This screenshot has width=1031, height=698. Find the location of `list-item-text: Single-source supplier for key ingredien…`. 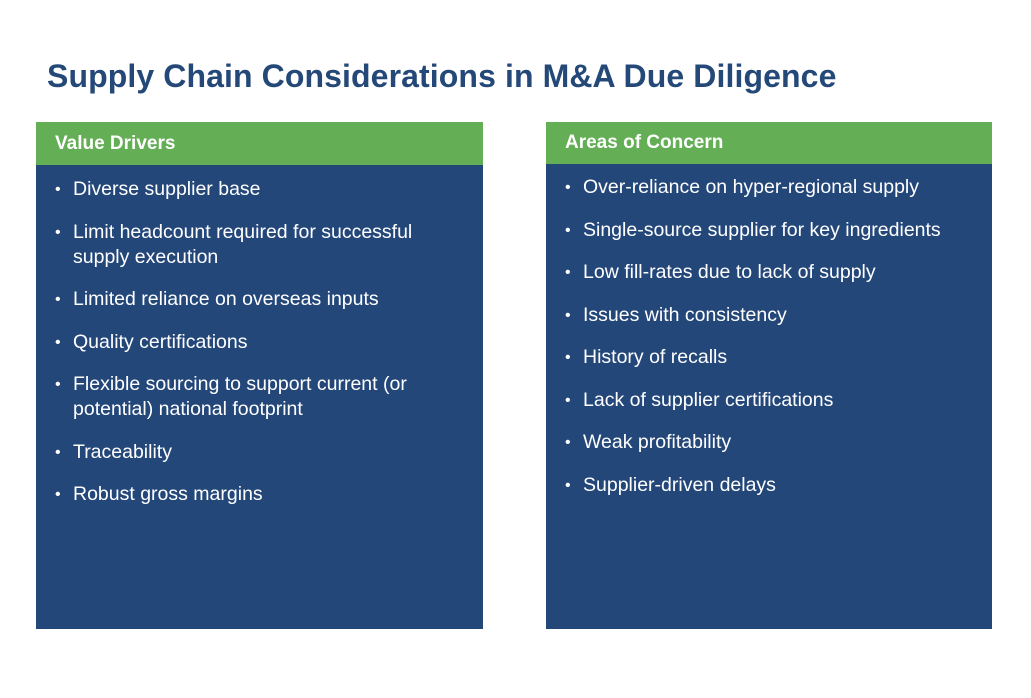

list-item-text: Single-source supplier for key ingredien… is located at coordinates (762, 229).